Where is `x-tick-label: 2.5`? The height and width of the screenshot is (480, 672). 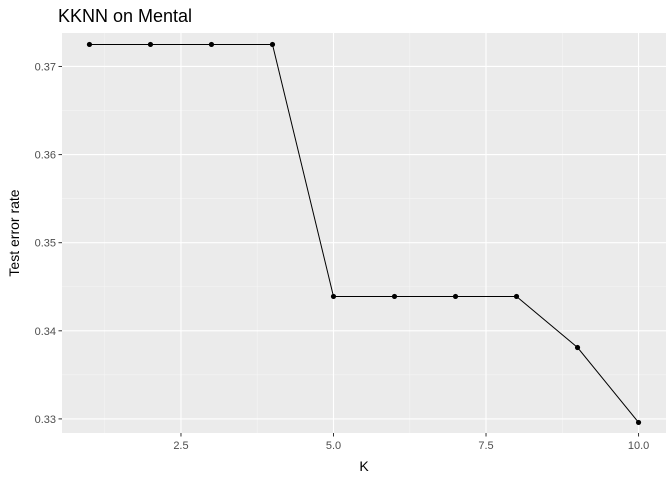
x-tick-label: 2.5 is located at coordinates (180, 446).